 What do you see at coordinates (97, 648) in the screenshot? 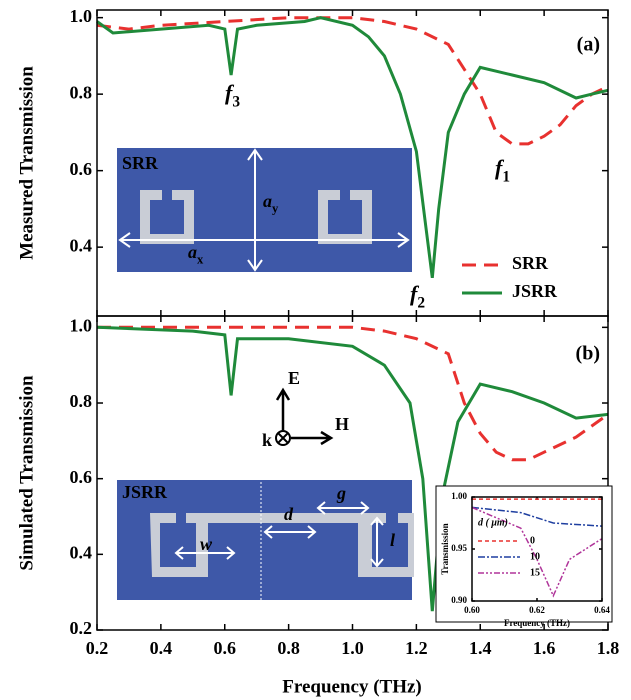
I see `x-tick-label: 0.2` at bounding box center [97, 648].